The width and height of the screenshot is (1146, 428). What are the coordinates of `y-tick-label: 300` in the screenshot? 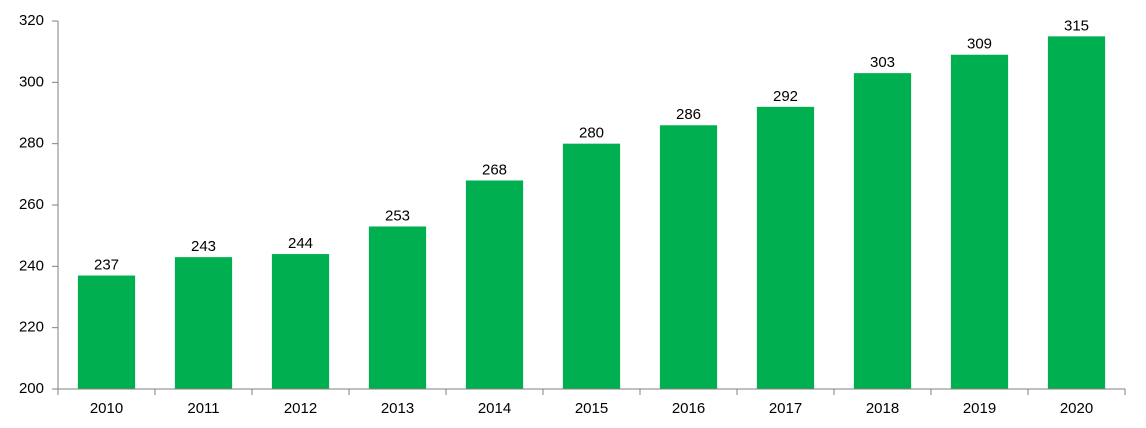 It's located at (31, 81).